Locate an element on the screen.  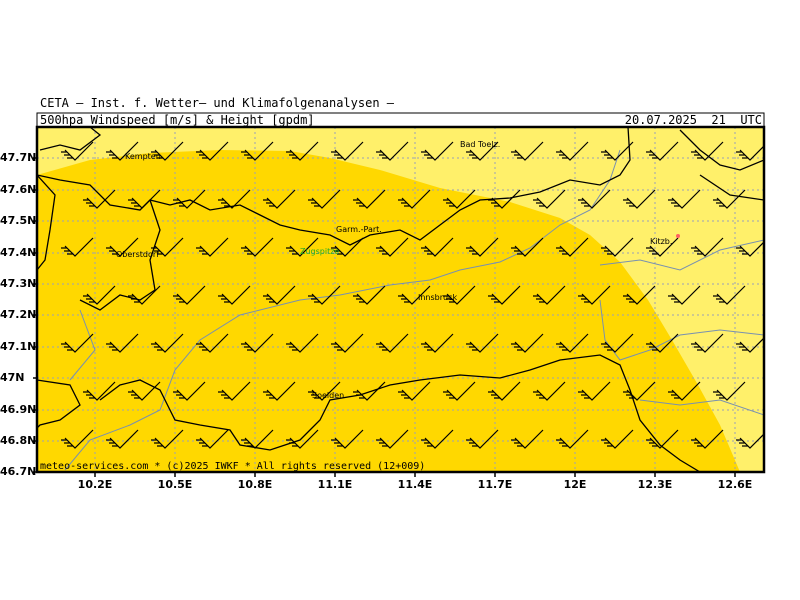
y-tick-label: 47.1N is located at coordinates (18, 346).